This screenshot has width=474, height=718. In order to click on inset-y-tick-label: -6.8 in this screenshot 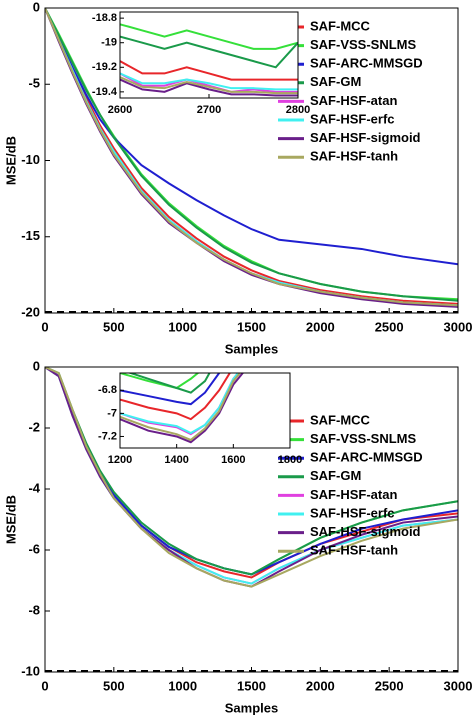, I will do `click(107, 390)`.